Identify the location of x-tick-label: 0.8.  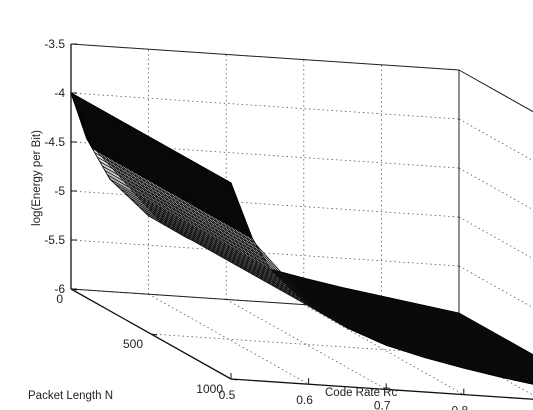
(459, 407).